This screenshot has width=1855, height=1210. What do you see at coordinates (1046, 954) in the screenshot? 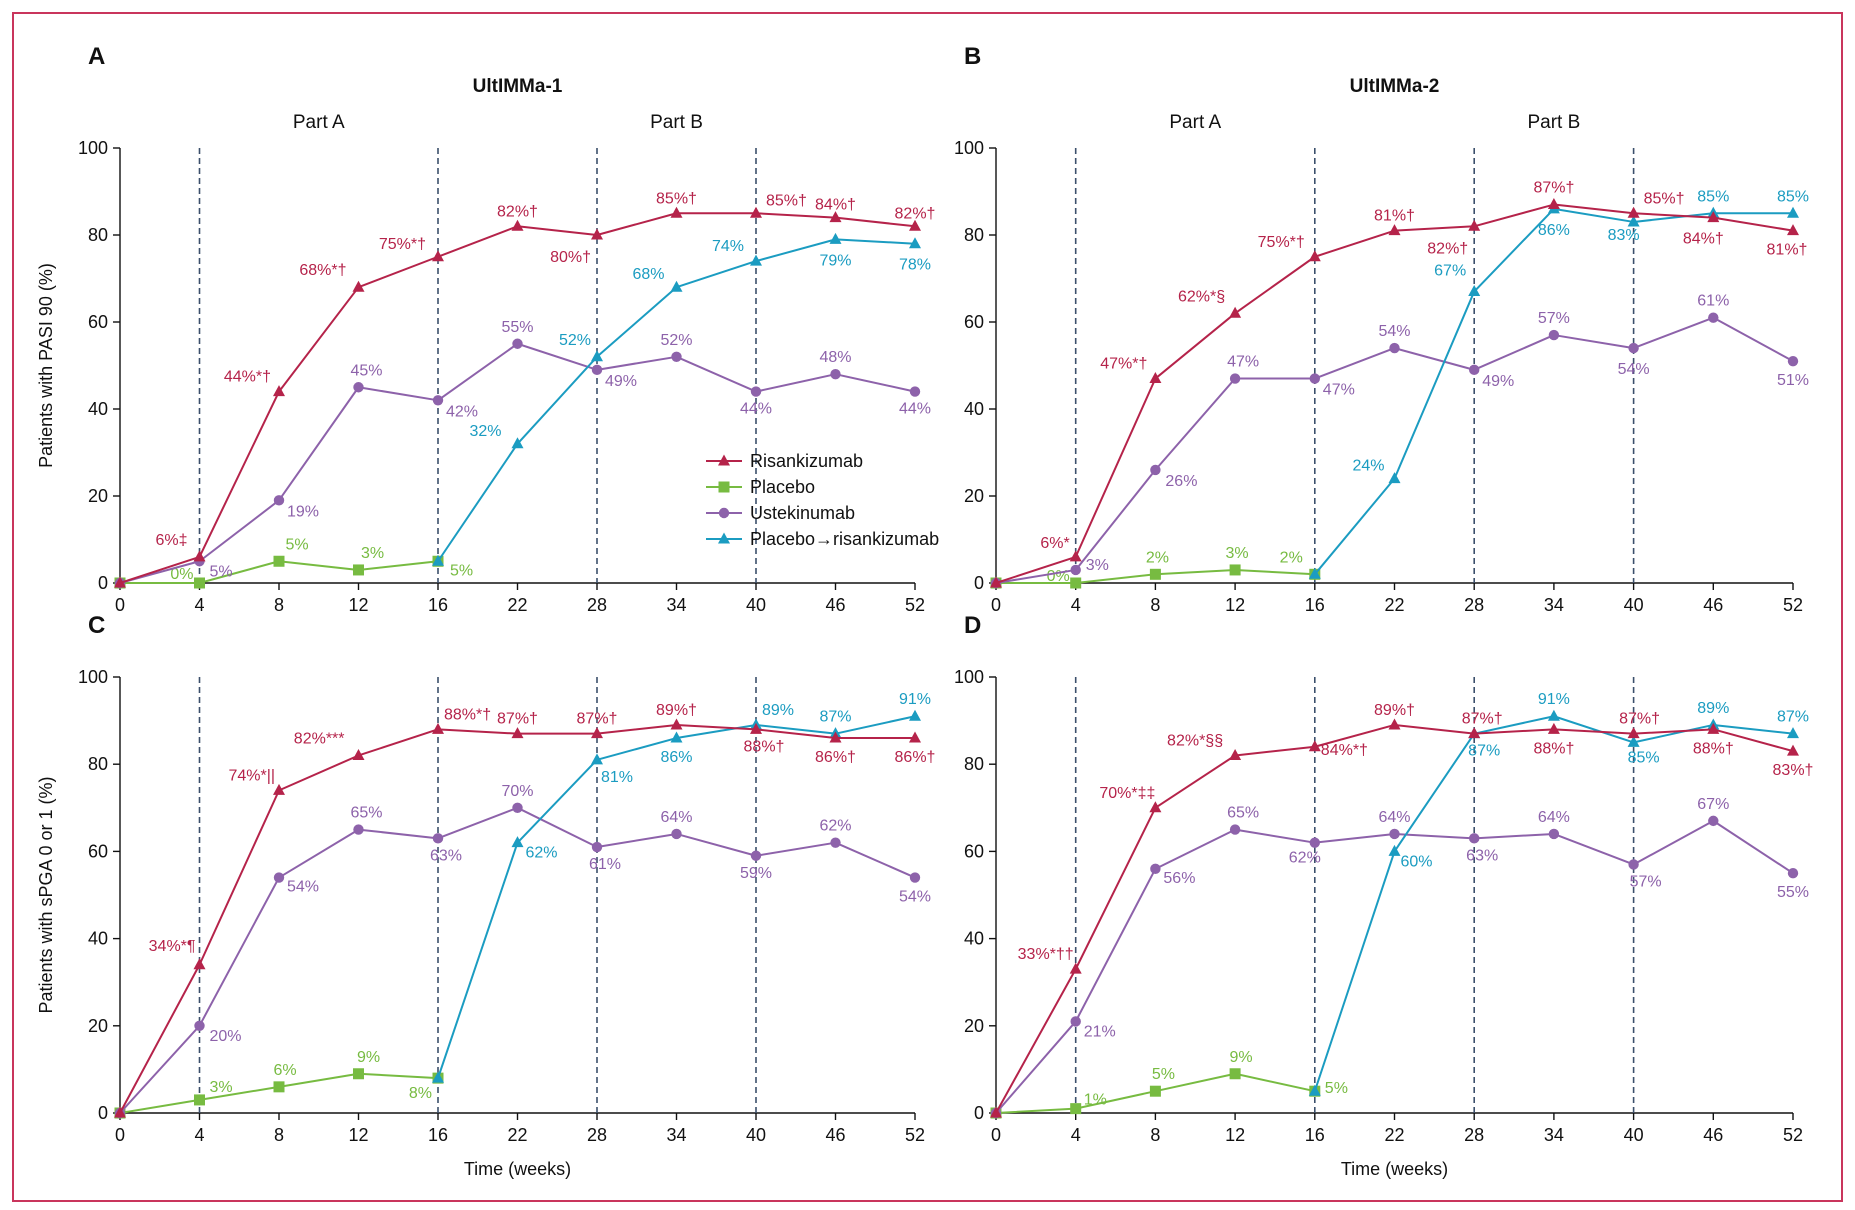
I see `risankizumab-data-label: 33%*††` at bounding box center [1046, 954].